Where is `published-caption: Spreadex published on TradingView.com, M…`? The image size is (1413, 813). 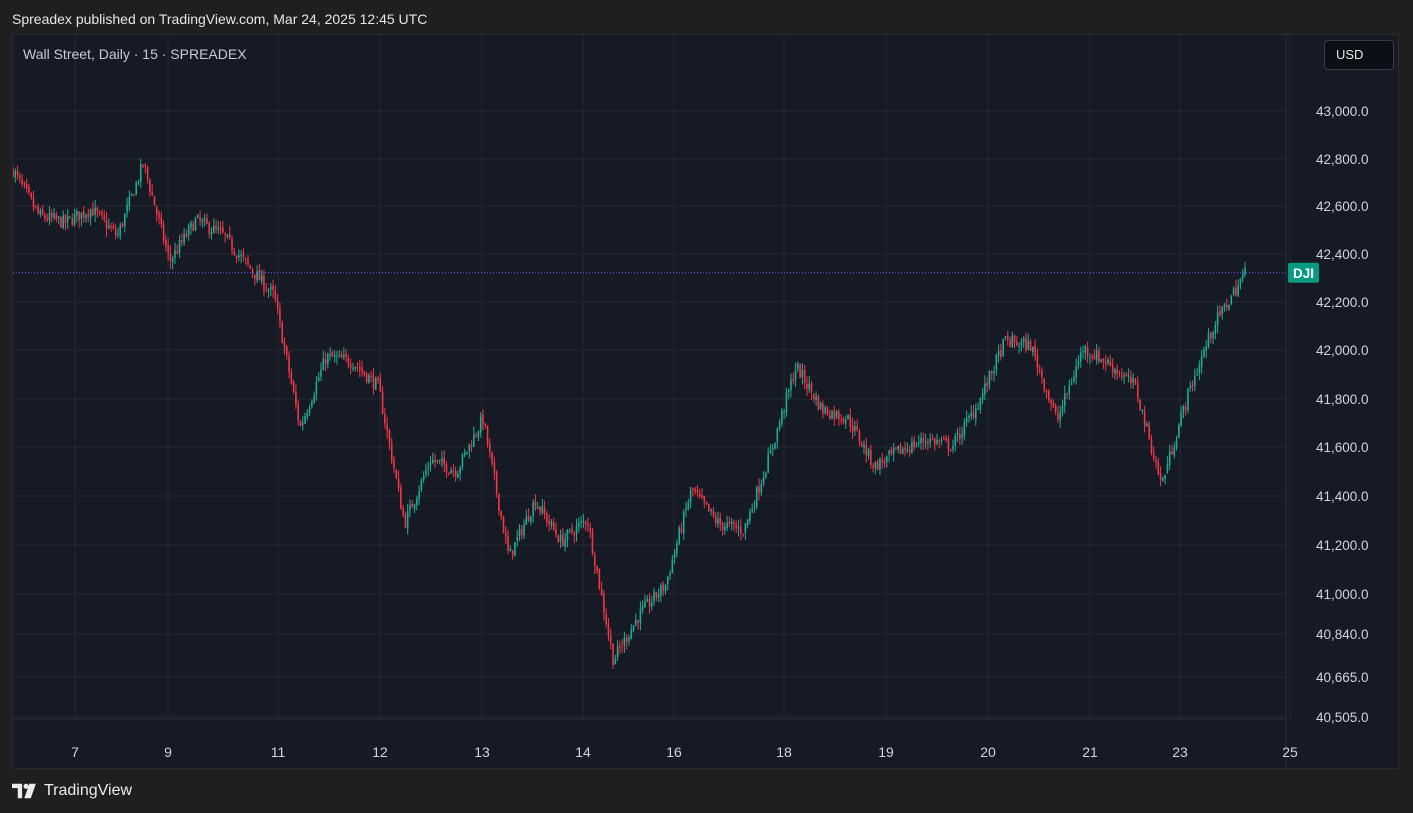
published-caption: Spreadex published on TradingView.com, M… is located at coordinates (220, 19).